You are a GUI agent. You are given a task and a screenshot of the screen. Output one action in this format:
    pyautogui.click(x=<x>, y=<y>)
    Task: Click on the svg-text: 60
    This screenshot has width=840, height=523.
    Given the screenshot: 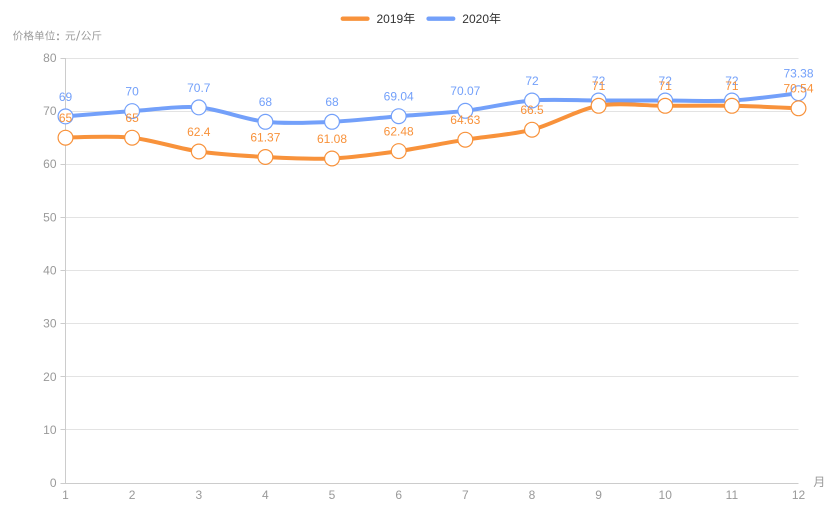 What is the action you would take?
    pyautogui.click(x=50, y=164)
    